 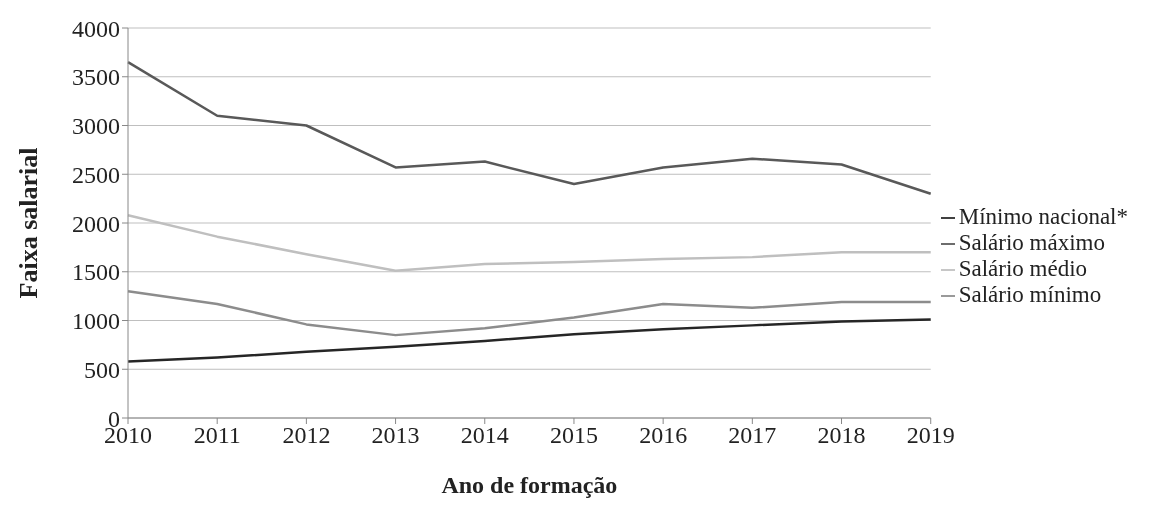 I want to click on x-tick-label: 2013, so click(x=395, y=435).